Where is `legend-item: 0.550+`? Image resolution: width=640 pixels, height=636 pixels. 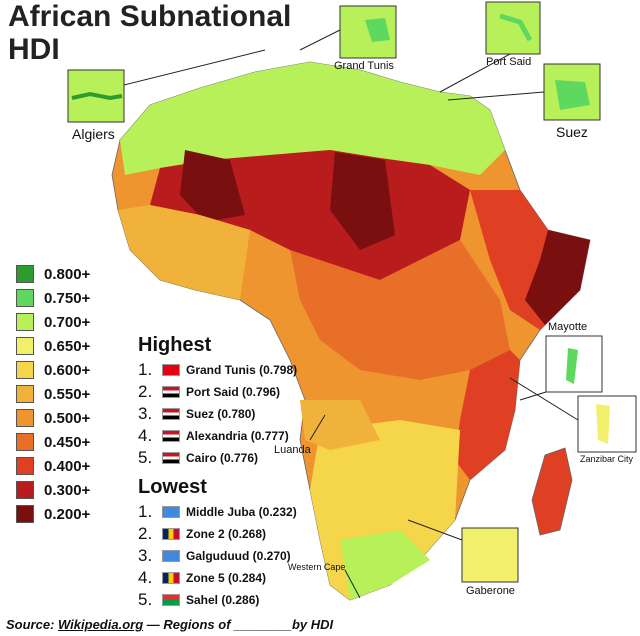 legend-item: 0.550+ is located at coordinates (53, 394).